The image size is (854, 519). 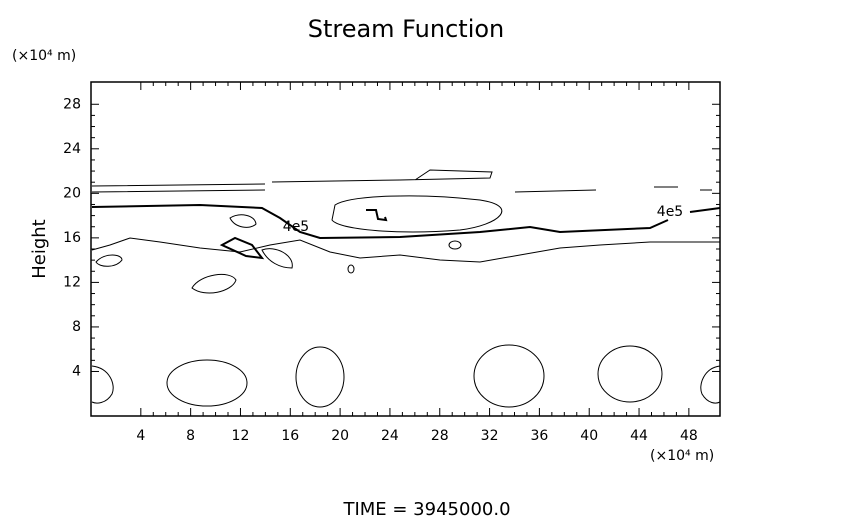 What do you see at coordinates (72, 104) in the screenshot?
I see `y-tick-label: 28` at bounding box center [72, 104].